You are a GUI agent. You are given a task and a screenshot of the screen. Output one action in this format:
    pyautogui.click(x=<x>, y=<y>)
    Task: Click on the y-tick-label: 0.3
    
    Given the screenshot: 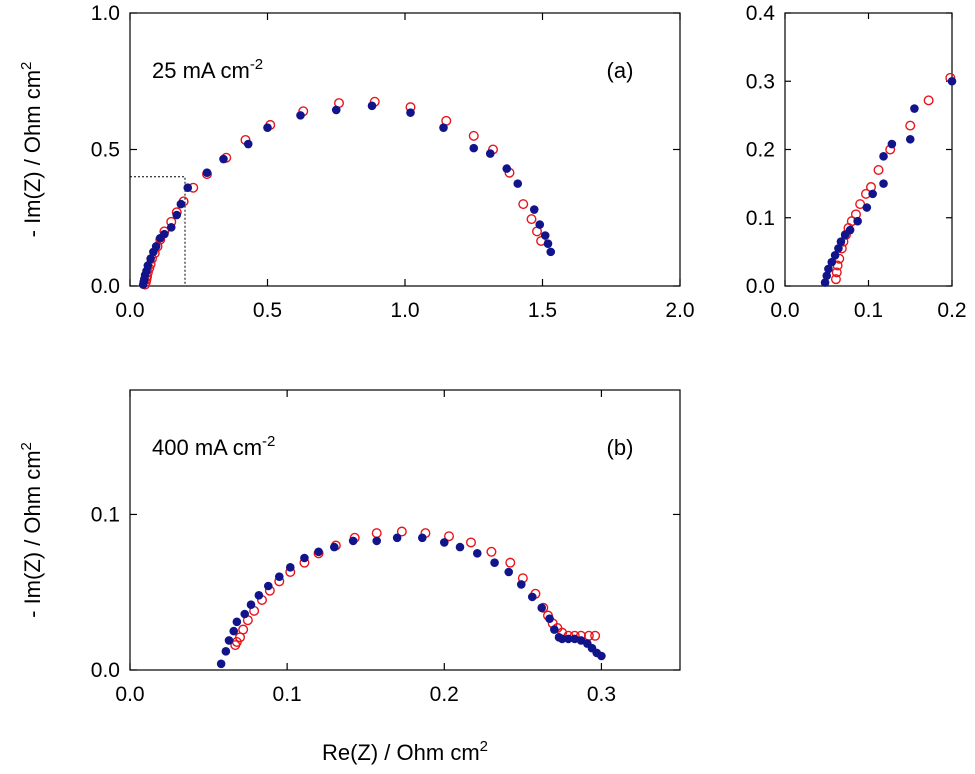 What is the action you would take?
    pyautogui.click(x=760, y=81)
    